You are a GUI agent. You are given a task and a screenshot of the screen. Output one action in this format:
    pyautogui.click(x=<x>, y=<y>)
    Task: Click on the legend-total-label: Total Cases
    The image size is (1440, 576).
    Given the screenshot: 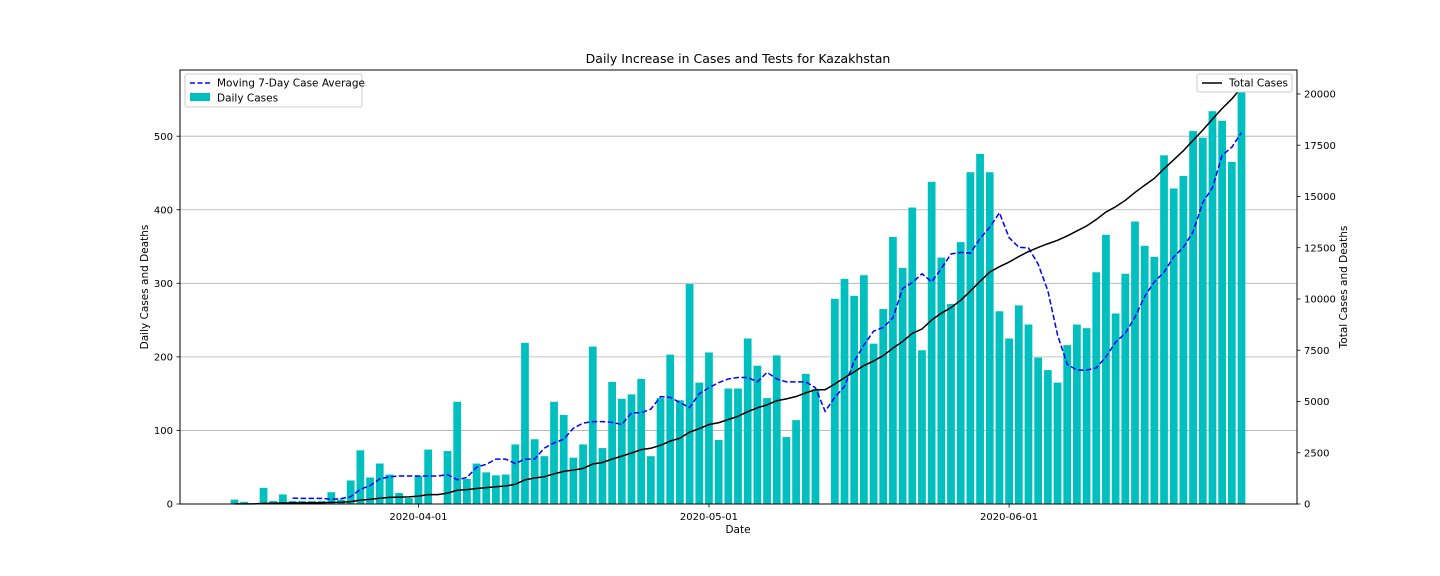 What is the action you would take?
    pyautogui.click(x=1258, y=84)
    